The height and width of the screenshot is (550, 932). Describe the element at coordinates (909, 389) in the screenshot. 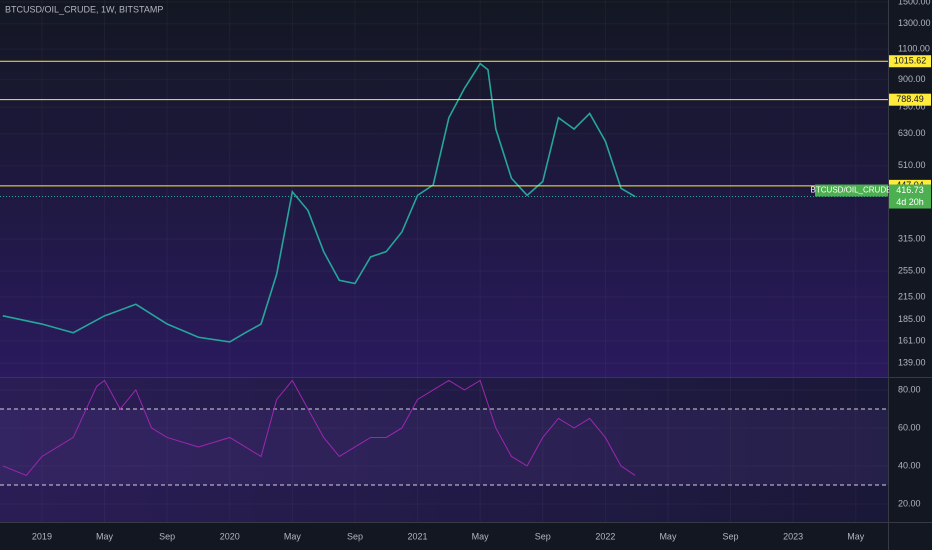

I see `y-tick-label: 80.00` at that location.